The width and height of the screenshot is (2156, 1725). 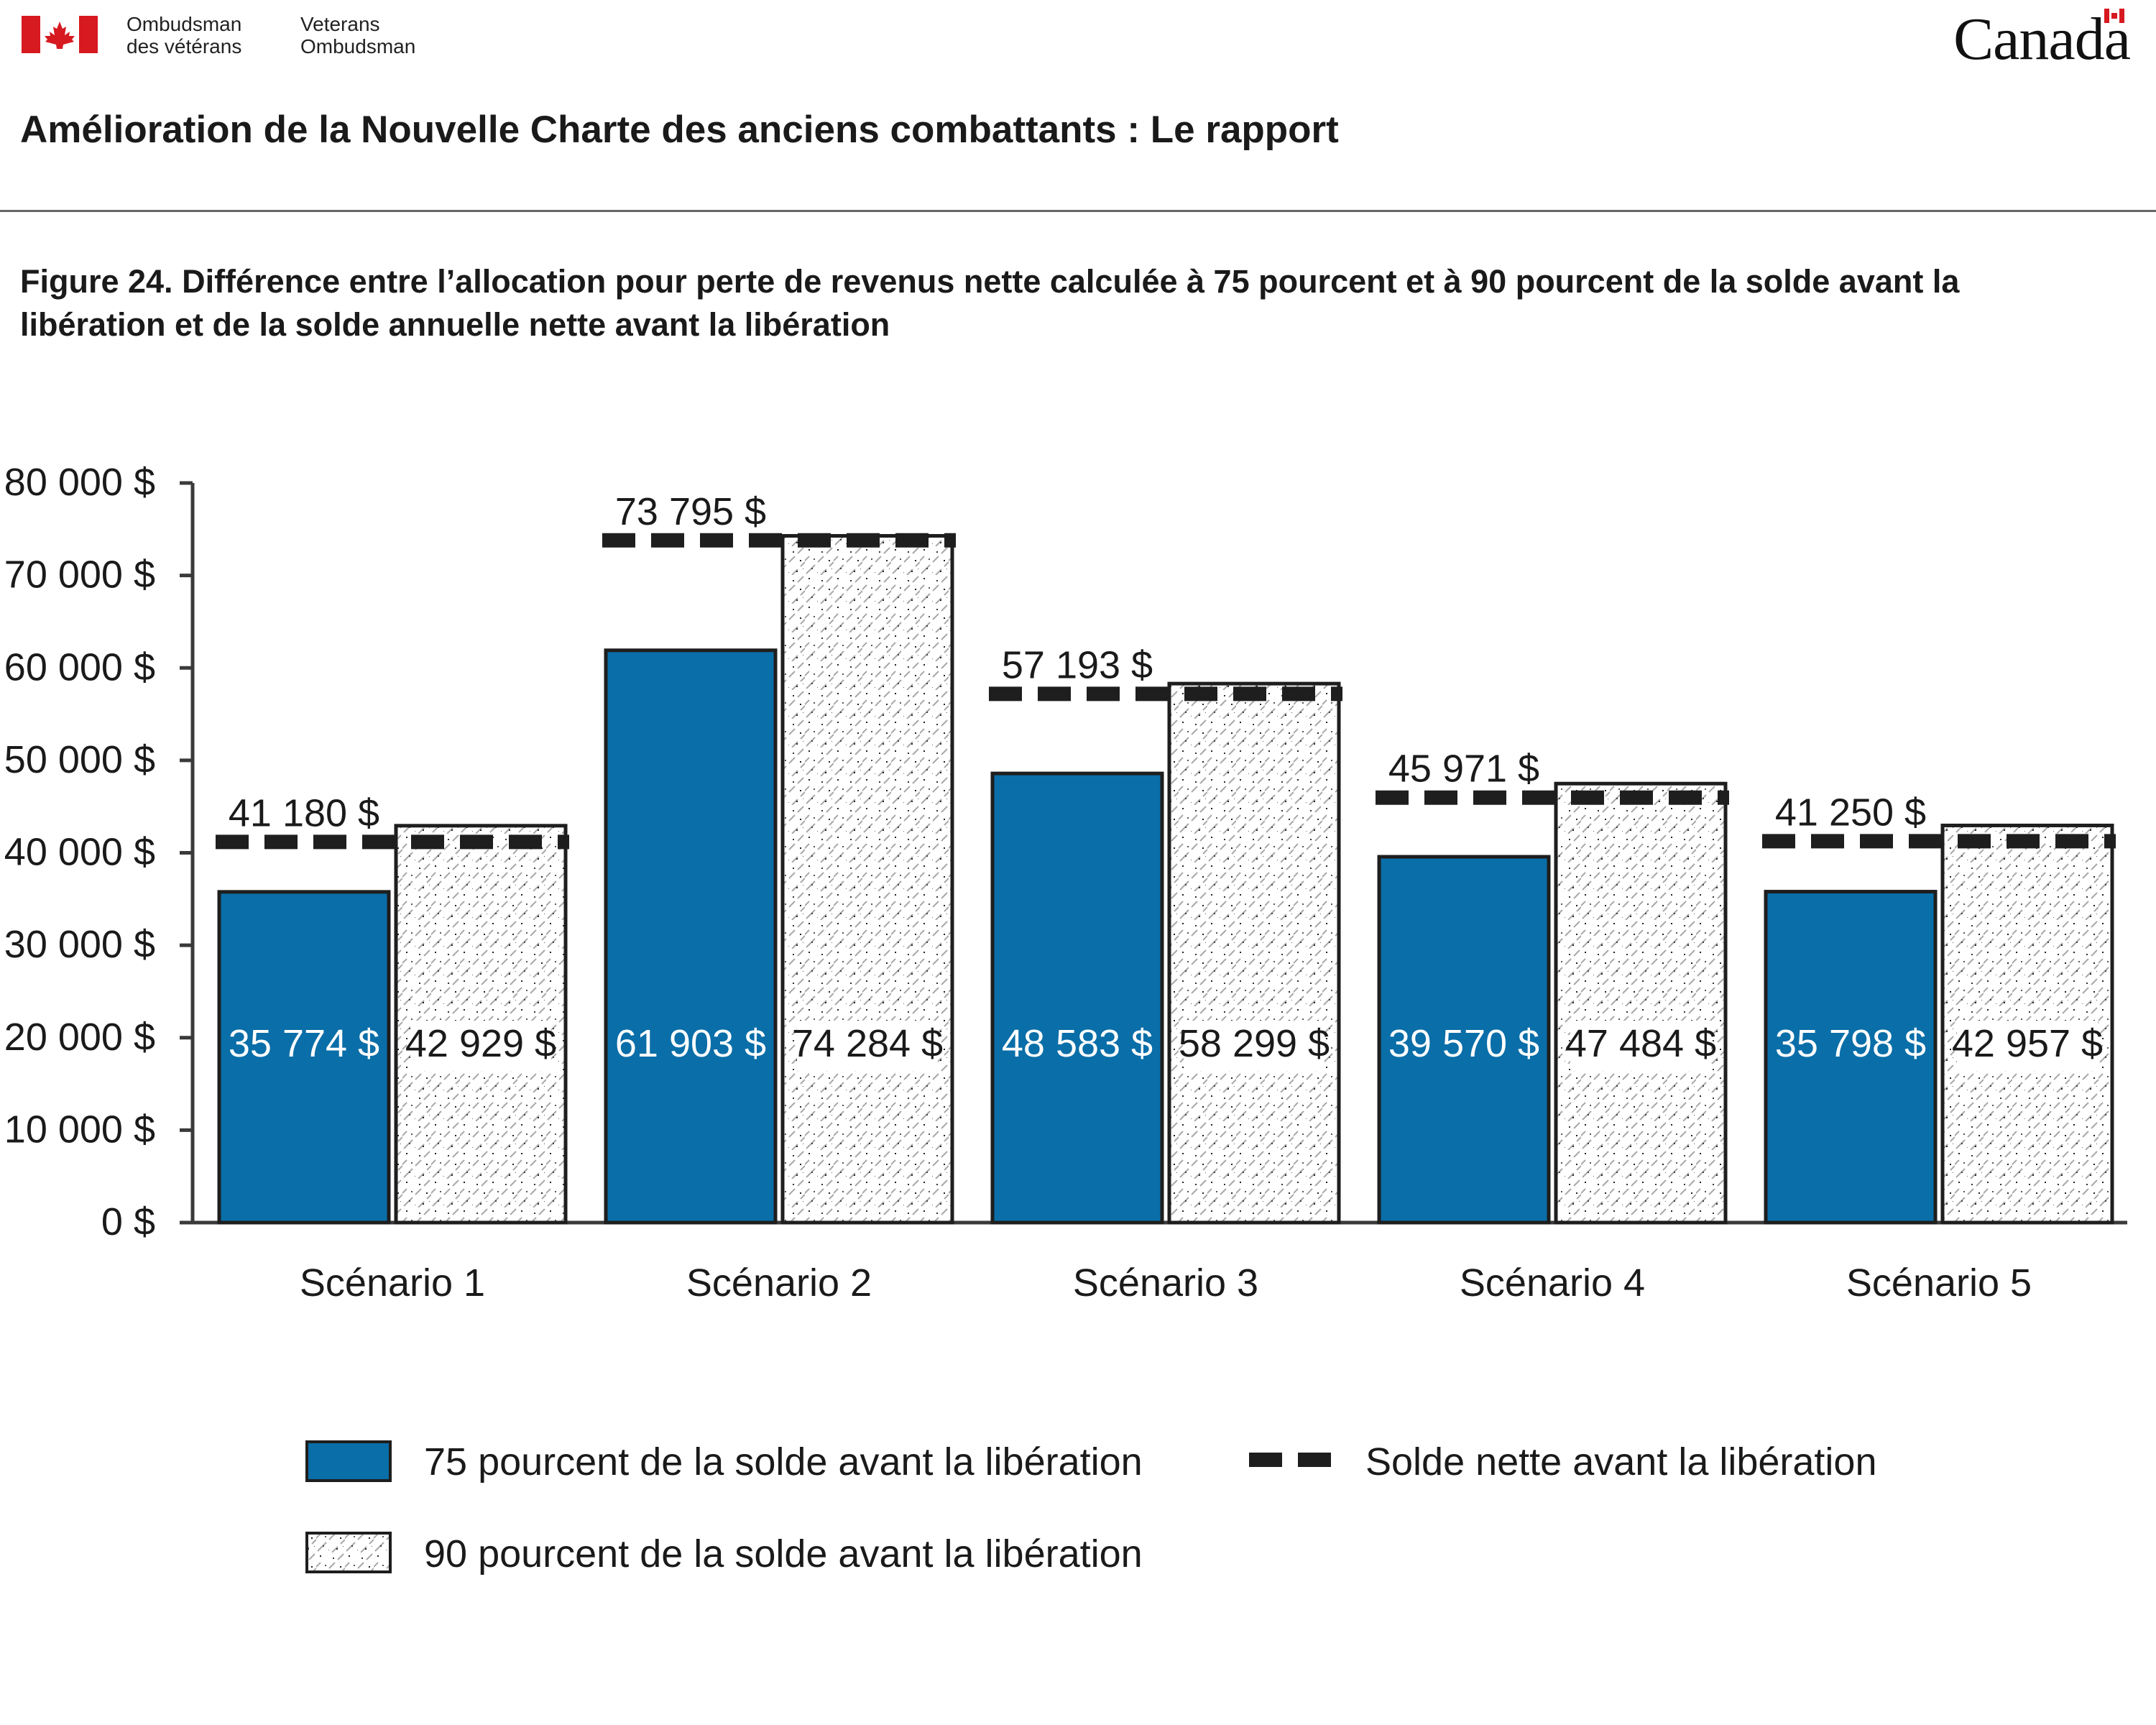 What do you see at coordinates (184, 24) in the screenshot?
I see `org-name-fr-line1: Ombudsman` at bounding box center [184, 24].